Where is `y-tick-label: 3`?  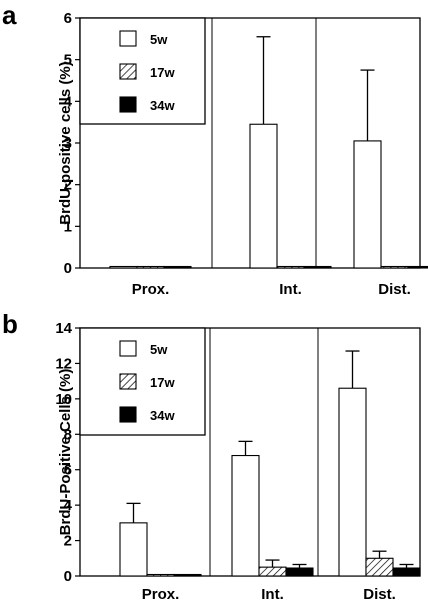
y-tick-label: 3 is located at coordinates (68, 143).